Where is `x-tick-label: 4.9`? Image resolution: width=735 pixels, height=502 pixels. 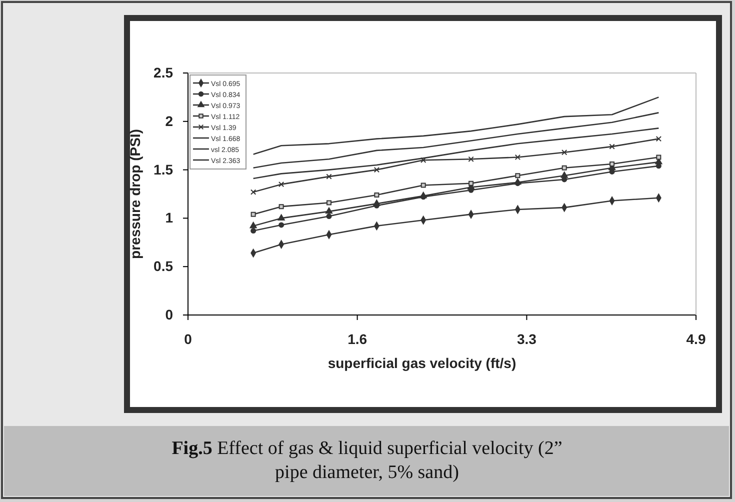
x-tick-label: 4.9 is located at coordinates (696, 338).